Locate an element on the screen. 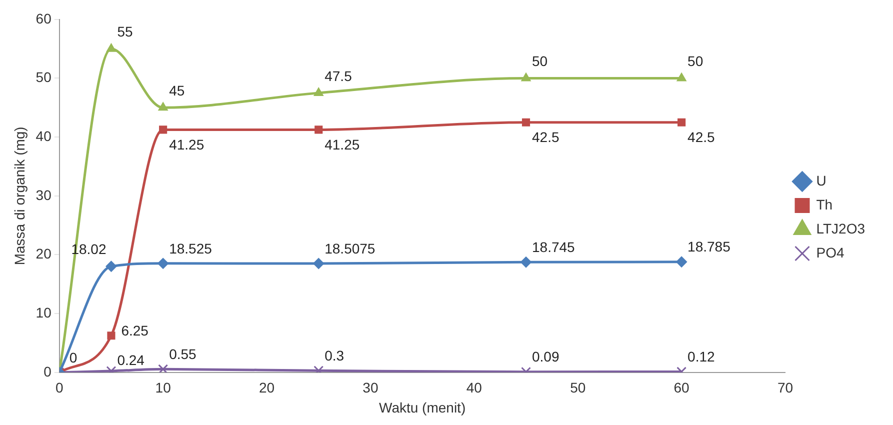 The height and width of the screenshot is (425, 893). y-tick-label: 30 is located at coordinates (44, 194).